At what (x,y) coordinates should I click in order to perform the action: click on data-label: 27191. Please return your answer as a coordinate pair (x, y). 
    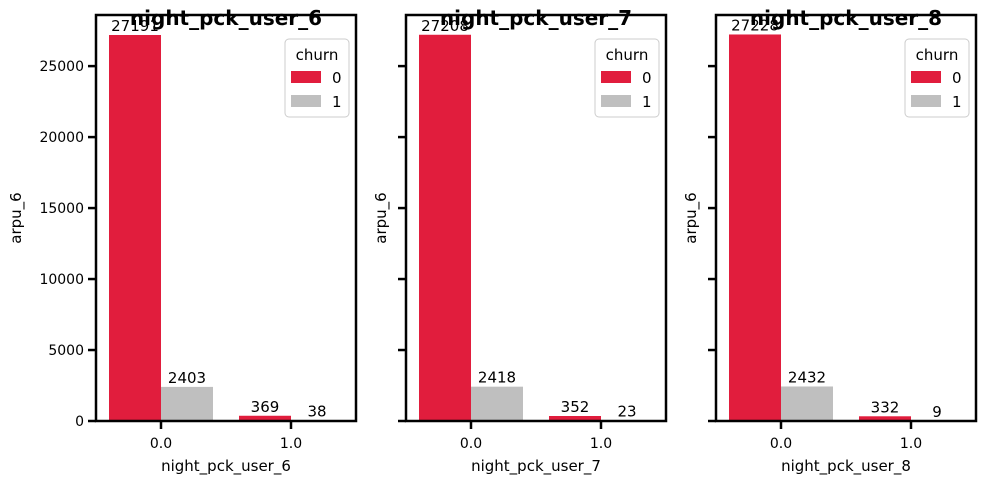
    Looking at the image, I should click on (135, 26).